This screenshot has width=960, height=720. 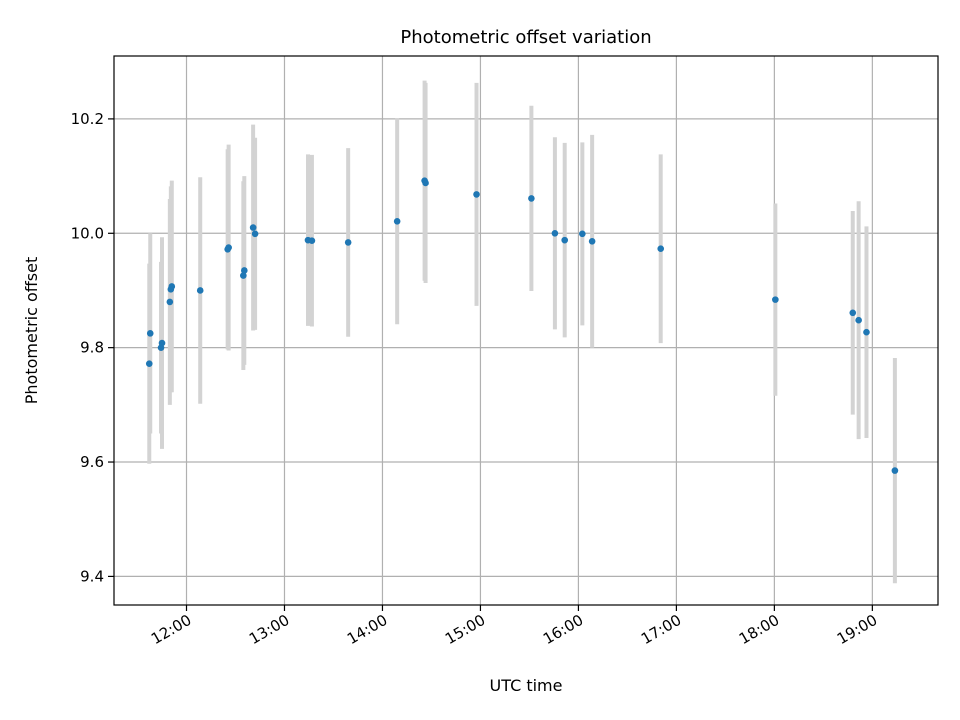 I want to click on x-tick-label: 18:00, so click(x=759, y=629).